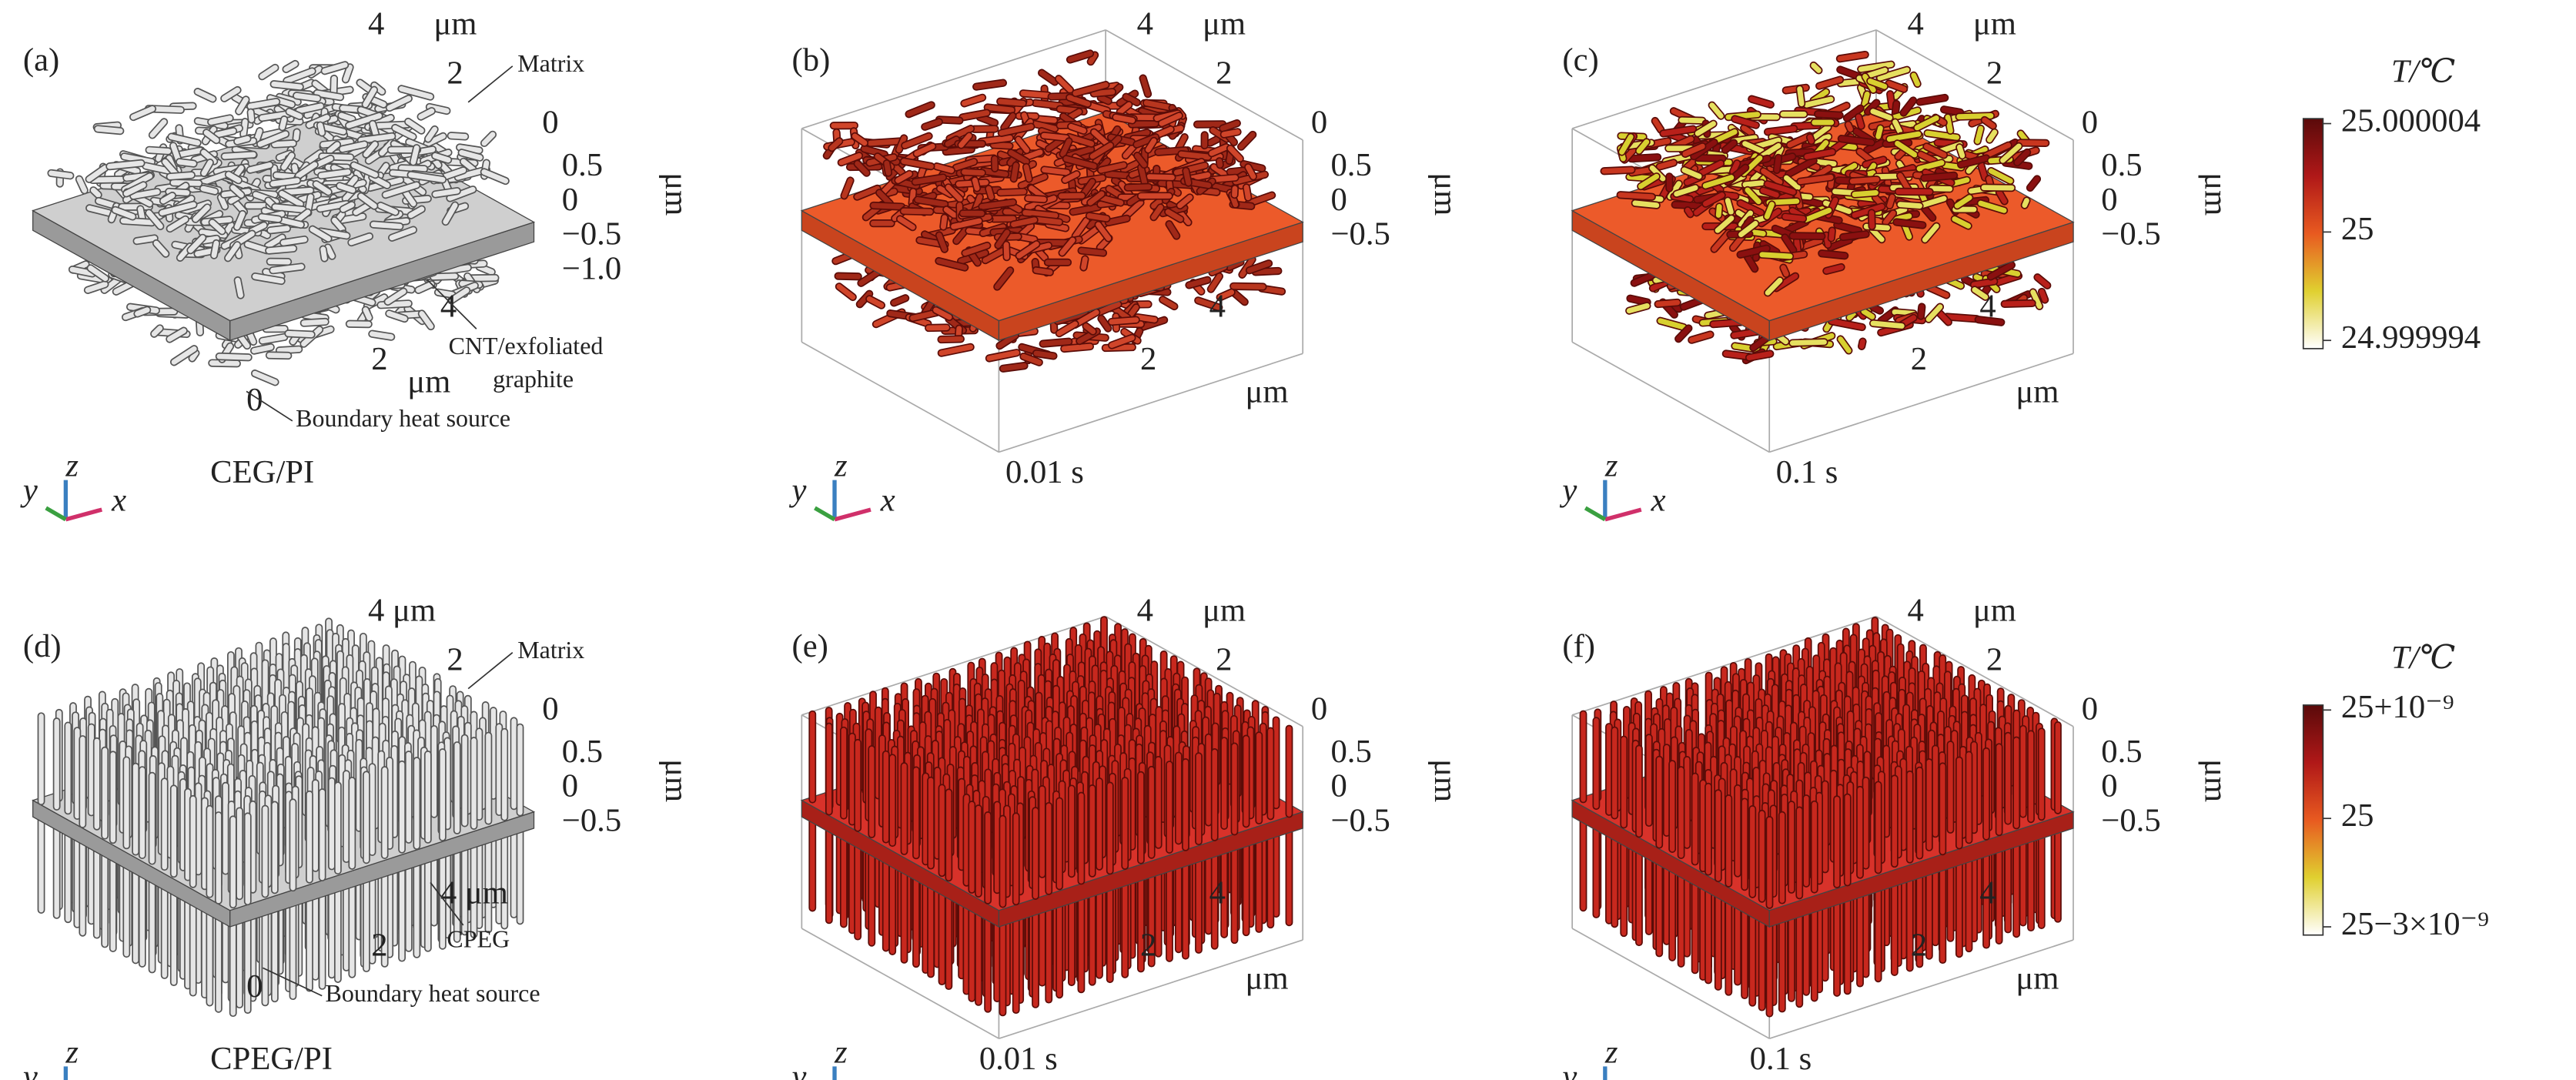  Describe the element at coordinates (592, 234) in the screenshot. I see `label: −0.5` at that location.